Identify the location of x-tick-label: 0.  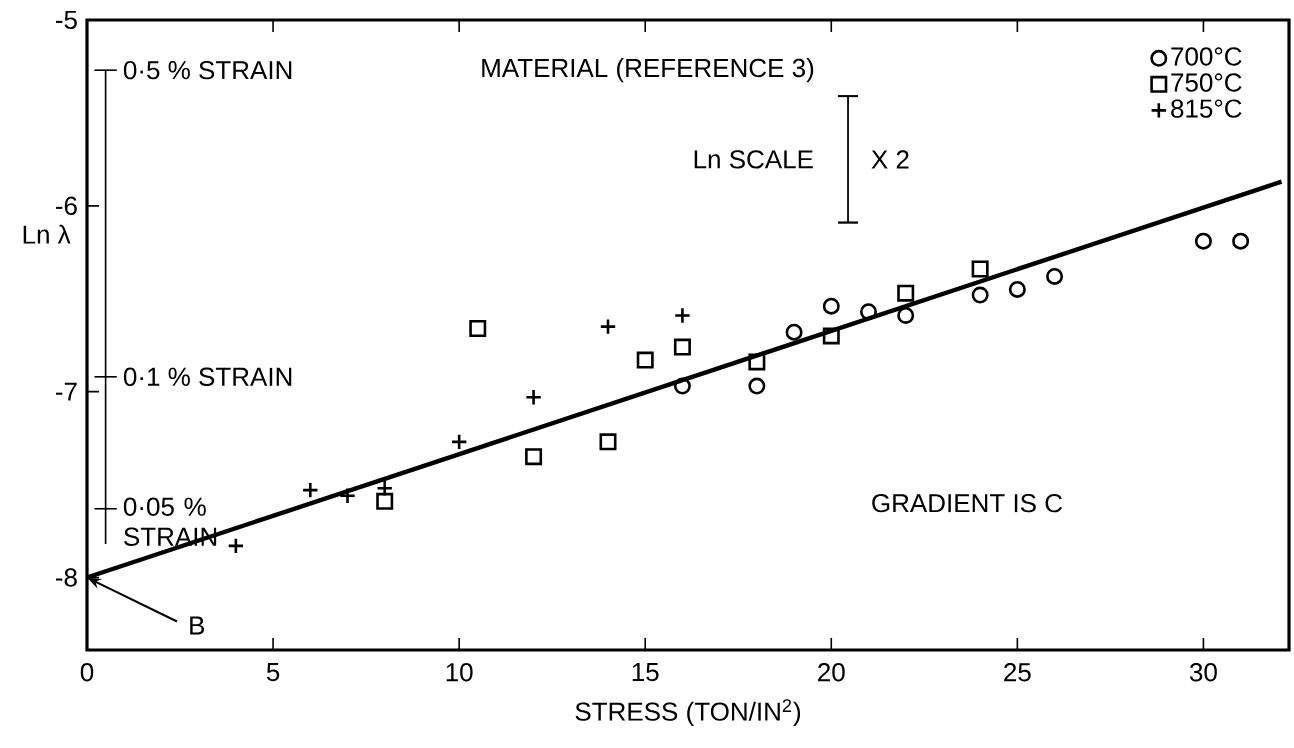
(87, 672).